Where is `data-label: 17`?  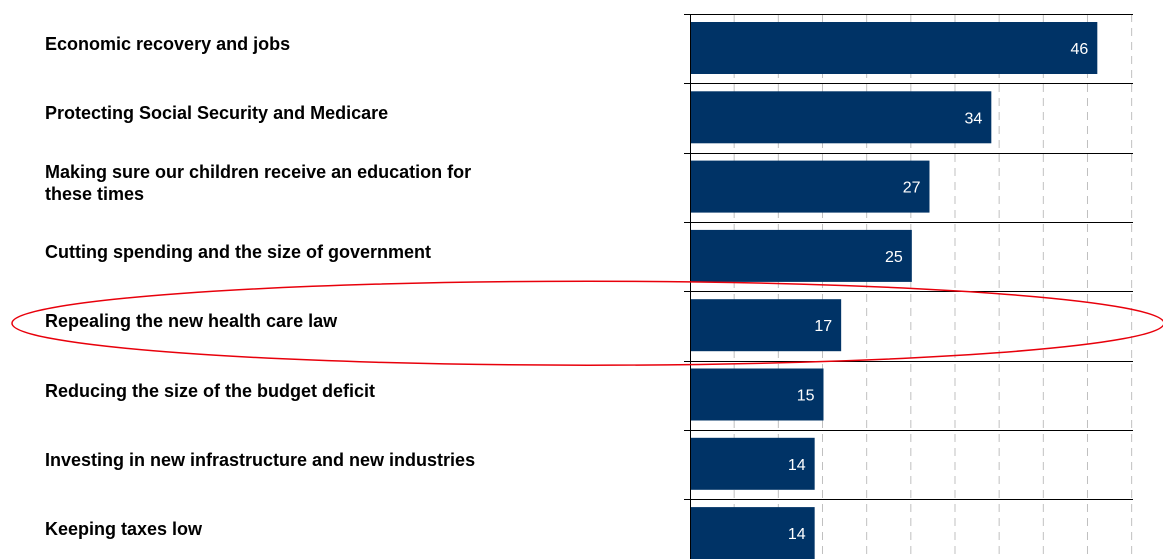
data-label: 17 is located at coordinates (823, 326).